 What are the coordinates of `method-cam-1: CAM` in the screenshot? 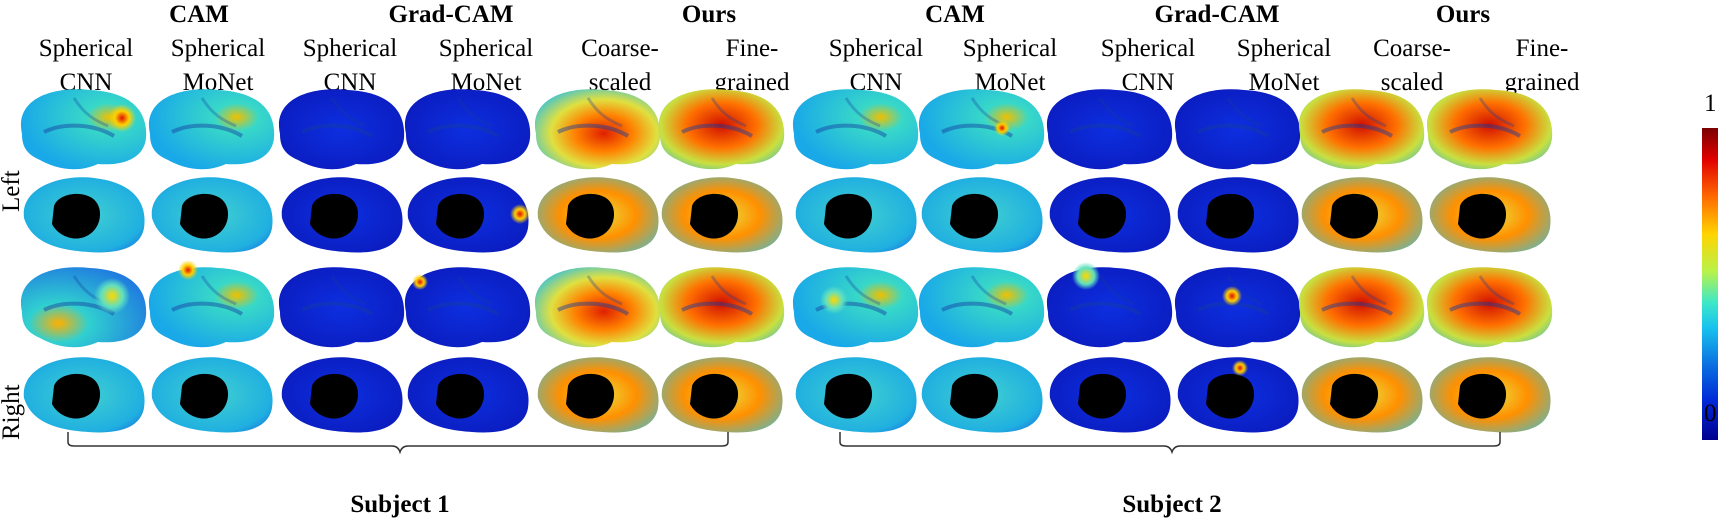 It's located at (199, 14).